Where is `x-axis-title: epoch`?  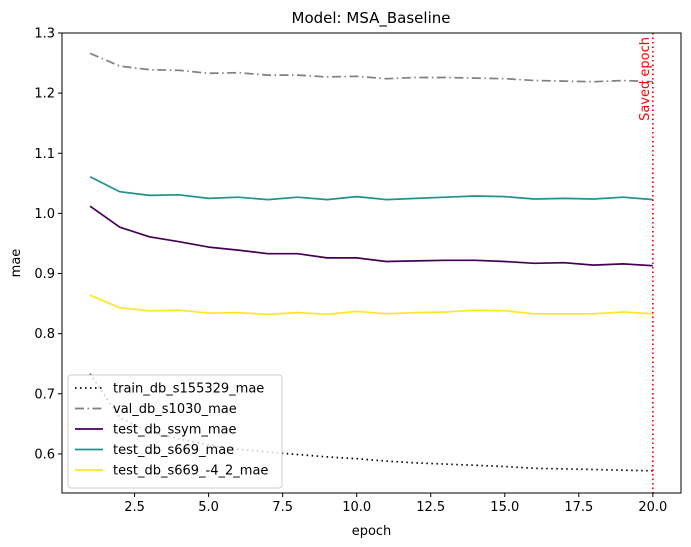
x-axis-title: epoch is located at coordinates (372, 531).